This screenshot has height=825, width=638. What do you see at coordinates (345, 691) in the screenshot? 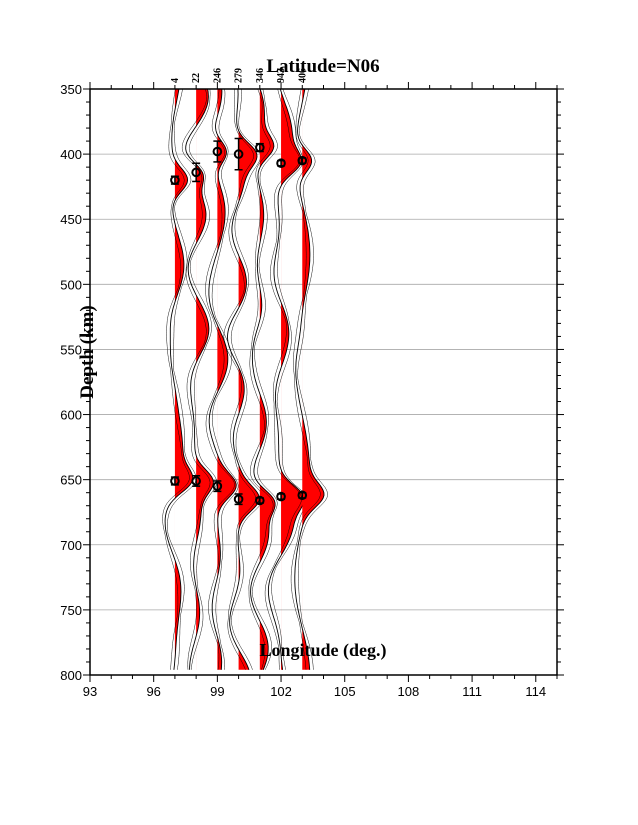
I see `x-tick-label: 105` at bounding box center [345, 691].